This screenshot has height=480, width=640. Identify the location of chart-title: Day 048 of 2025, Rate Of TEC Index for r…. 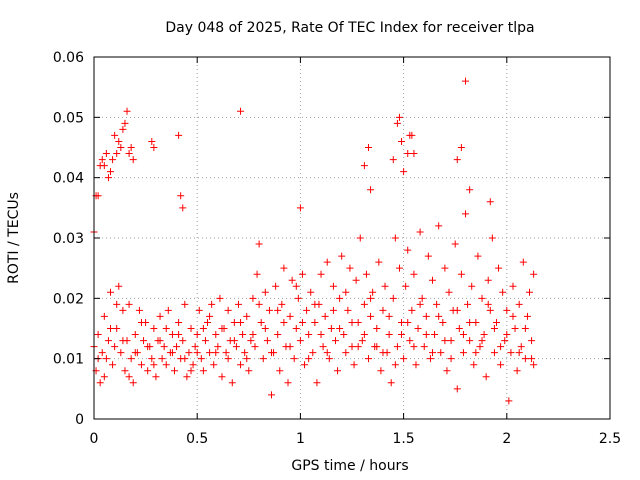
(349, 28).